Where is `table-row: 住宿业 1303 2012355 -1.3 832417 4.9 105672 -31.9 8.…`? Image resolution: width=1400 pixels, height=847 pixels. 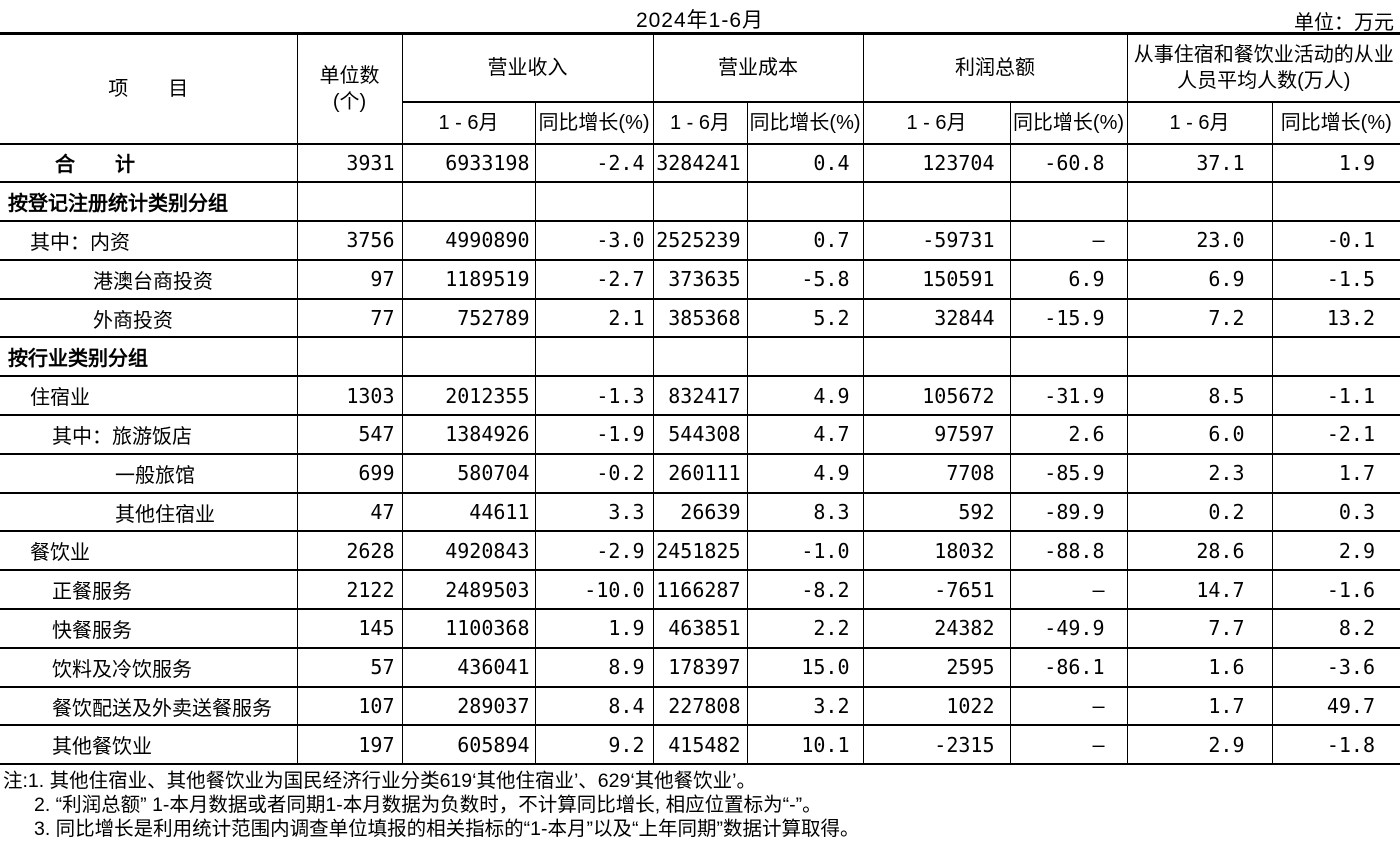
table-row: 住宿业 1303 2012355 -1.3 832417 4.9 105672 -31.9 8.… is located at coordinates (700, 396).